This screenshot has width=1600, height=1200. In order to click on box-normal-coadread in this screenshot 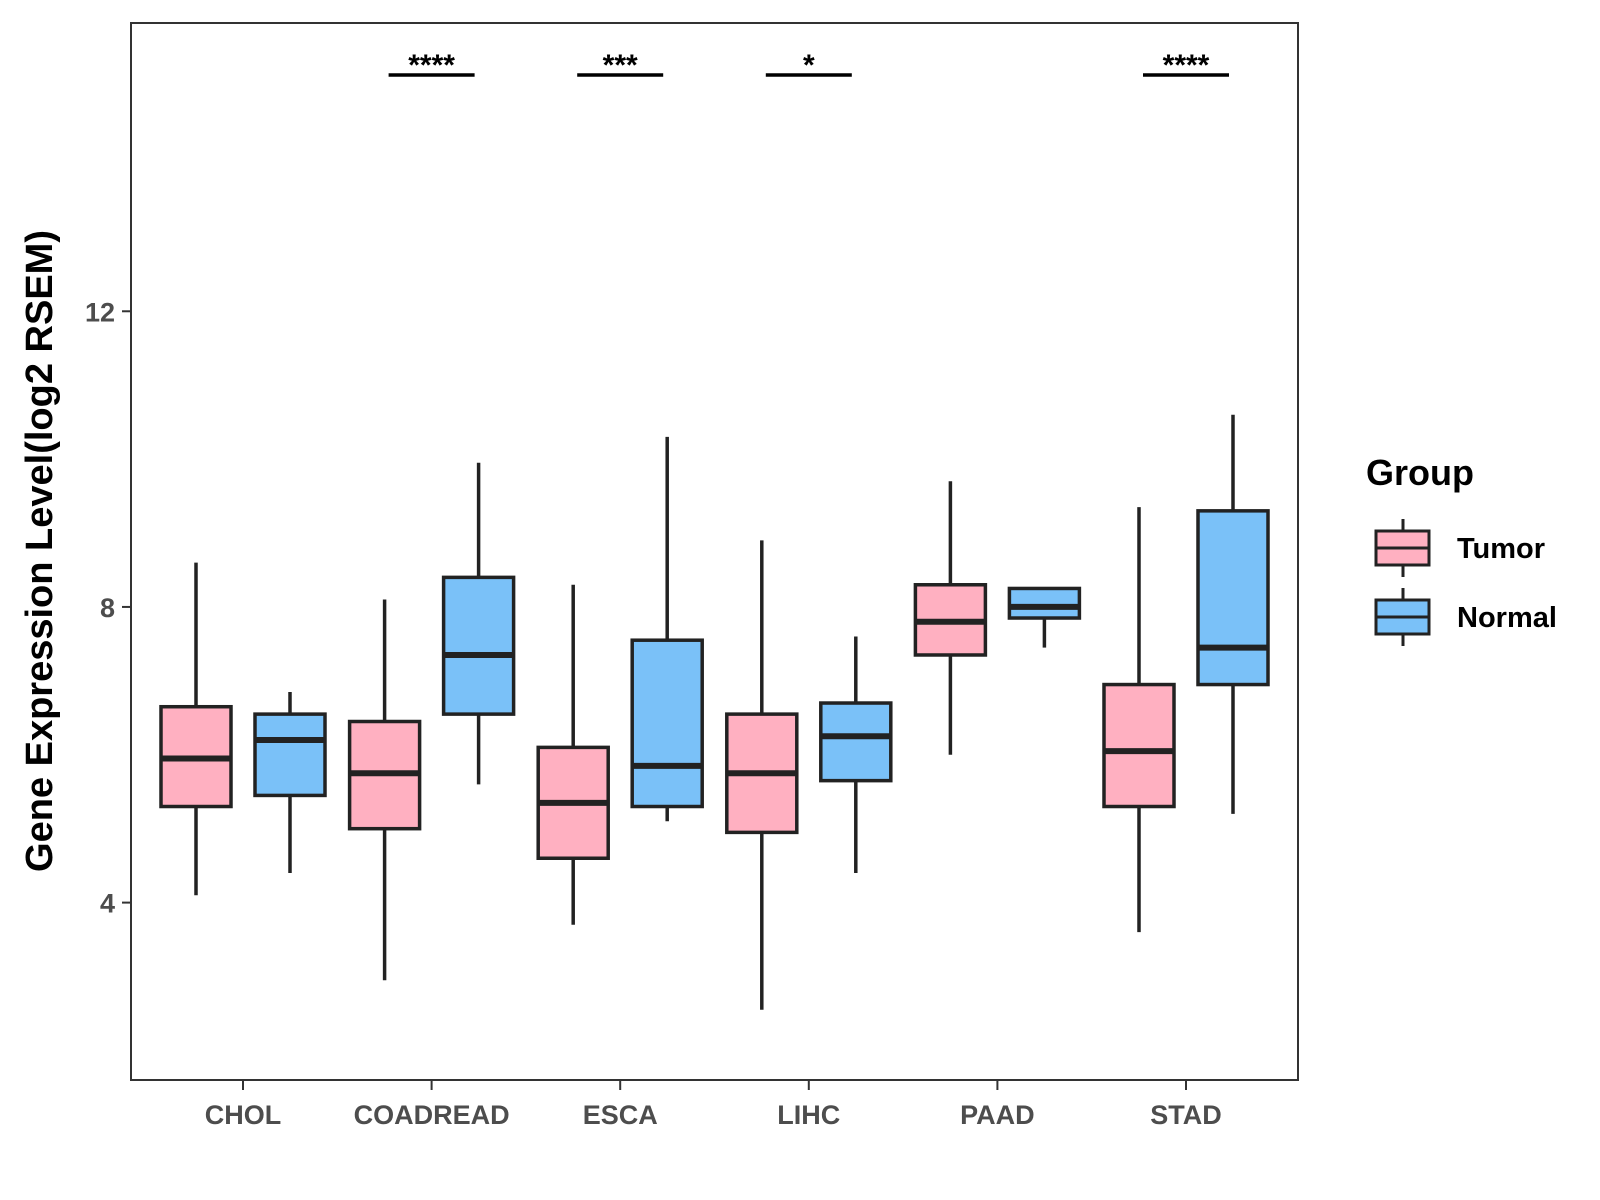, I will do `click(478, 623)`.